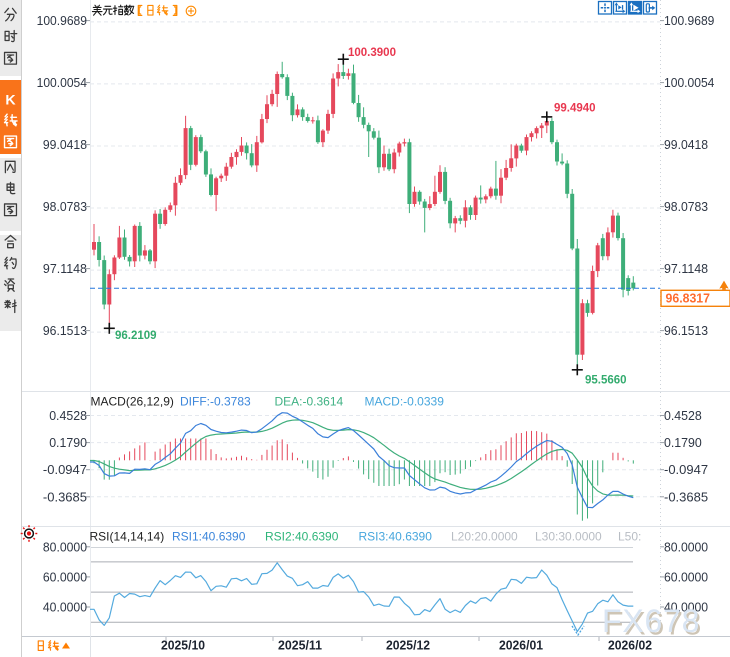 The image size is (730, 657). Describe the element at coordinates (568, 537) in the screenshot. I see `svg-text: L30:30.0000` at that location.